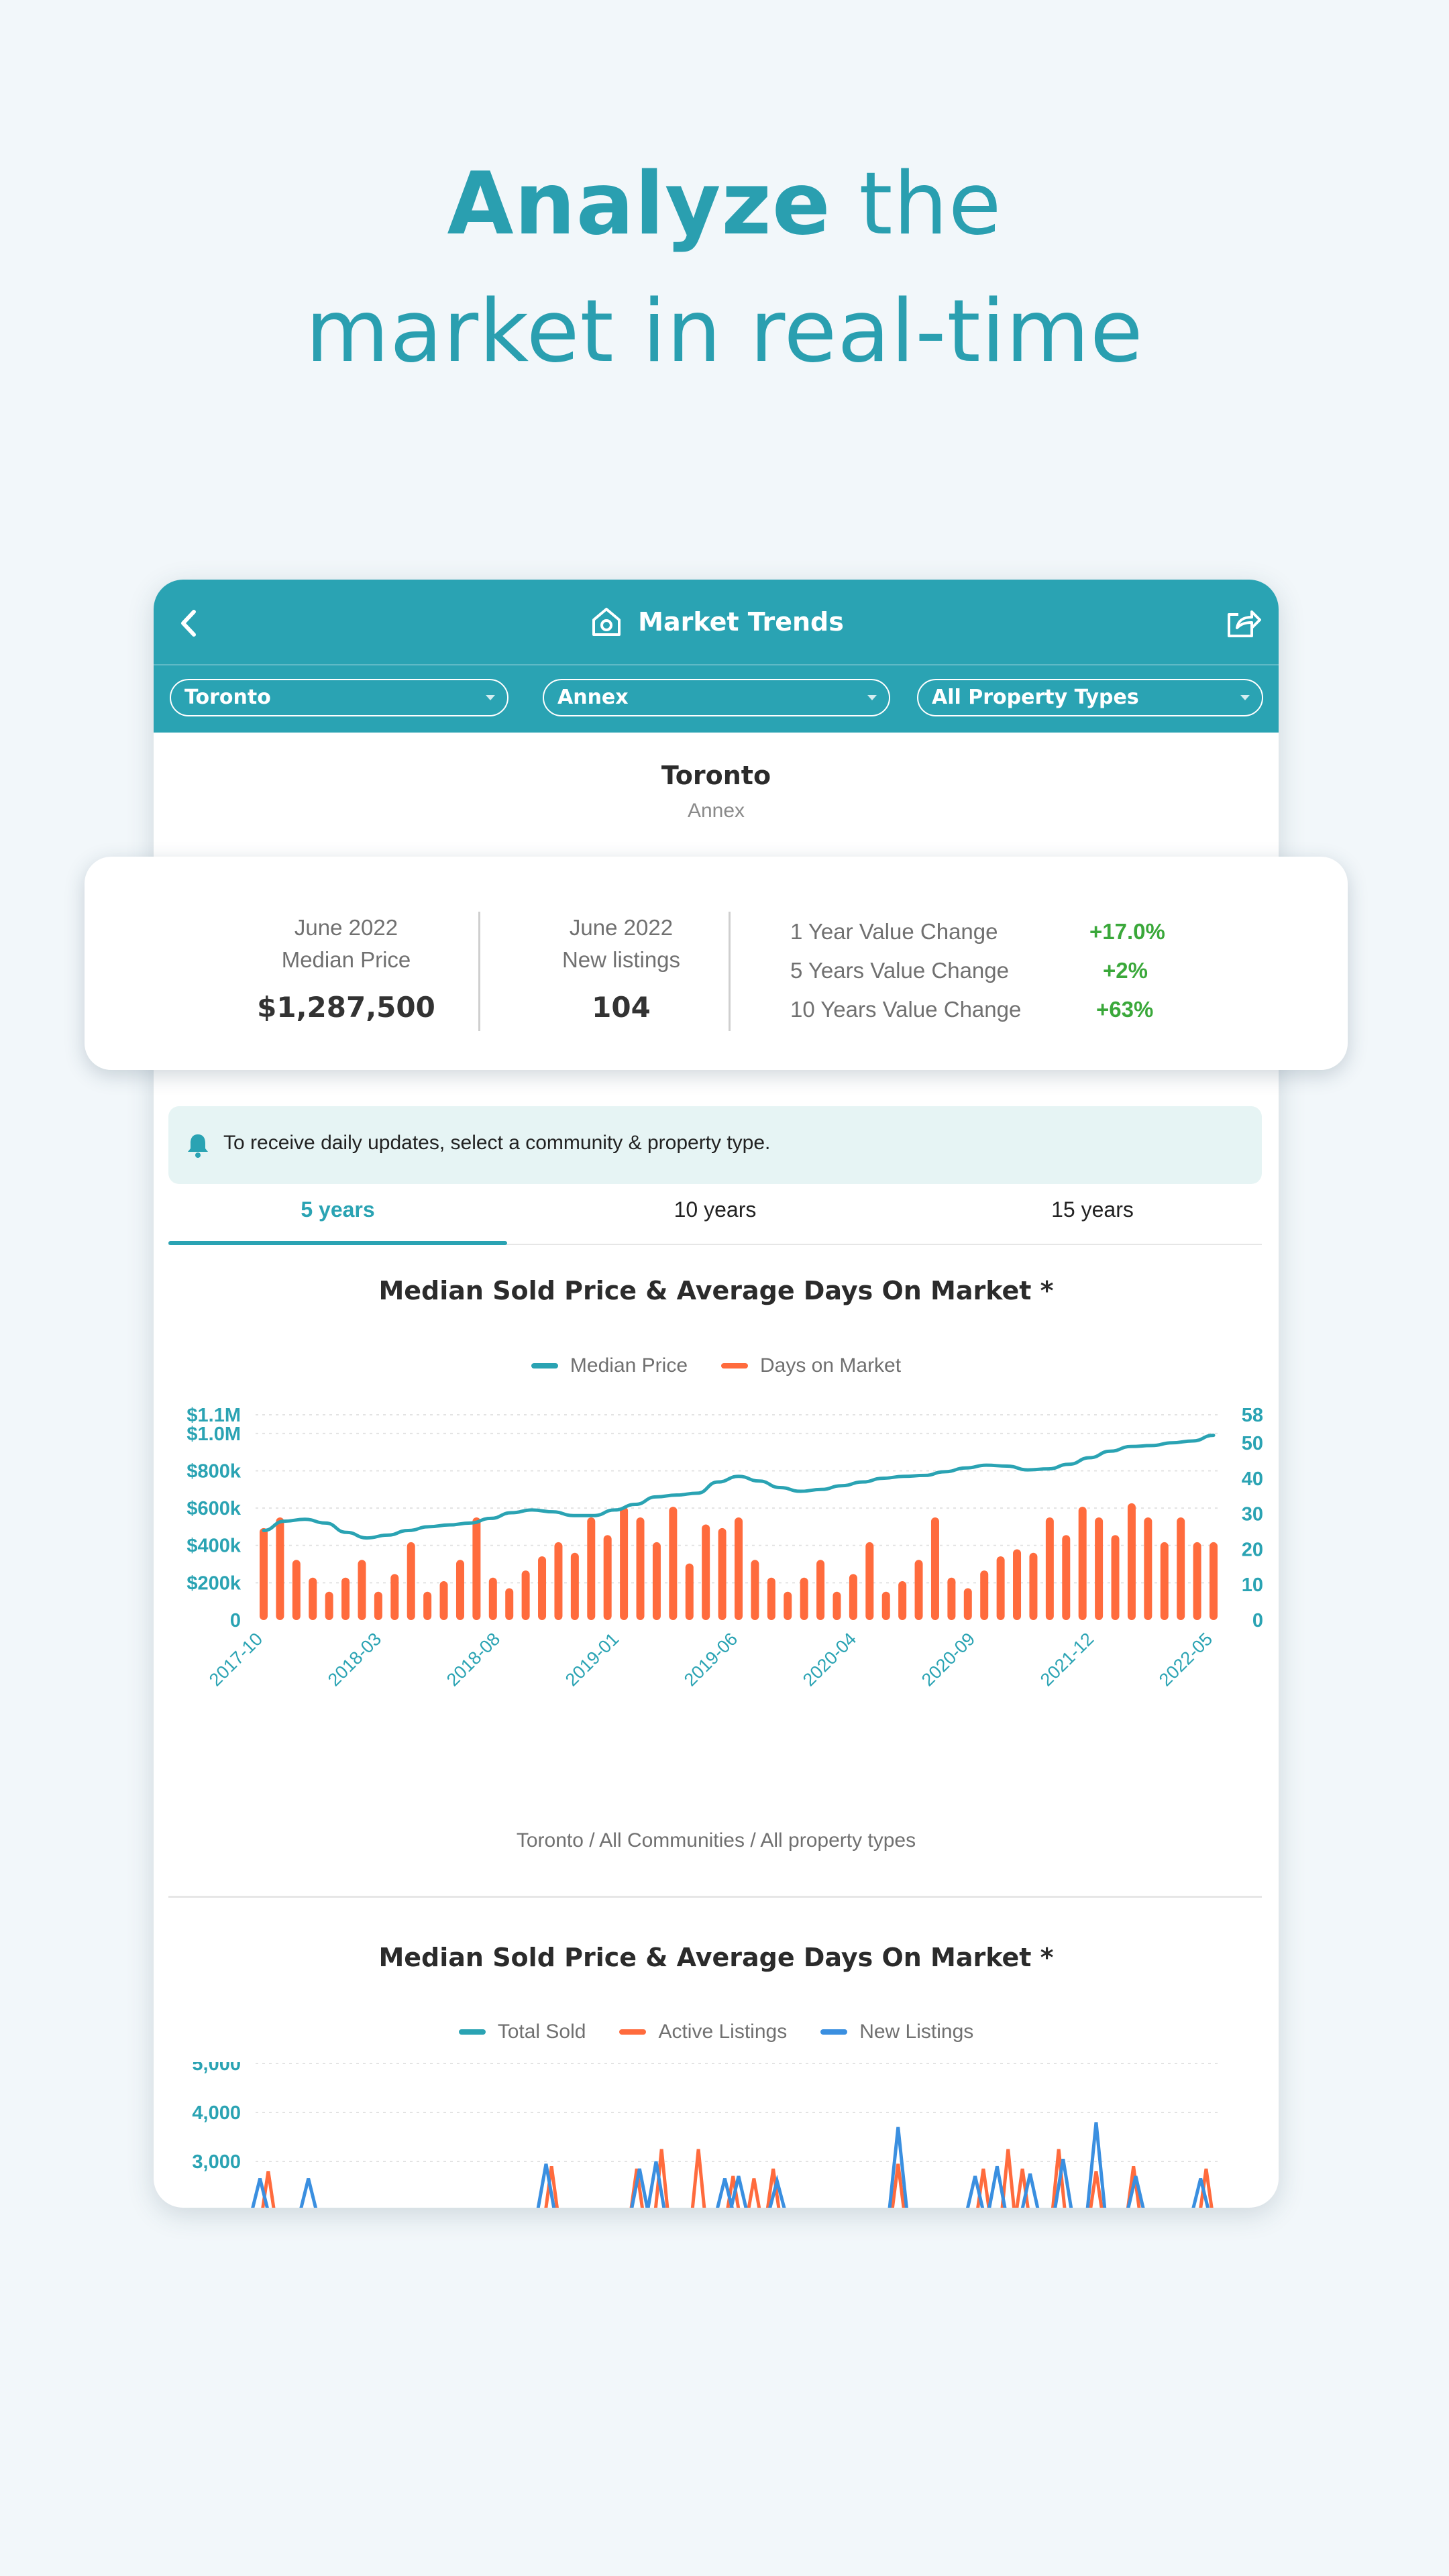 This screenshot has height=2576, width=1449. I want to click on tab-label: 15 years, so click(1092, 1209).